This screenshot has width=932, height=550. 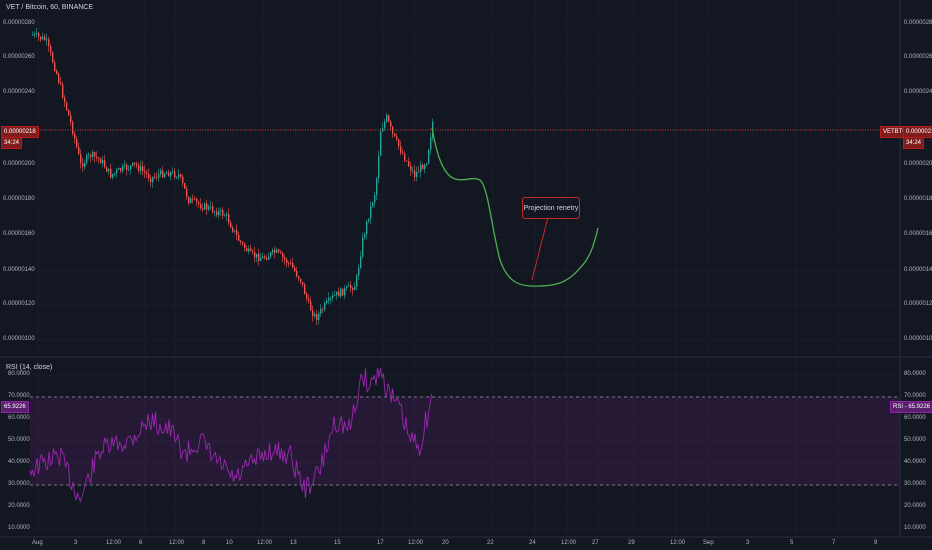 What do you see at coordinates (29, 367) in the screenshot?
I see `rsi-title: RSI (14, close)` at bounding box center [29, 367].